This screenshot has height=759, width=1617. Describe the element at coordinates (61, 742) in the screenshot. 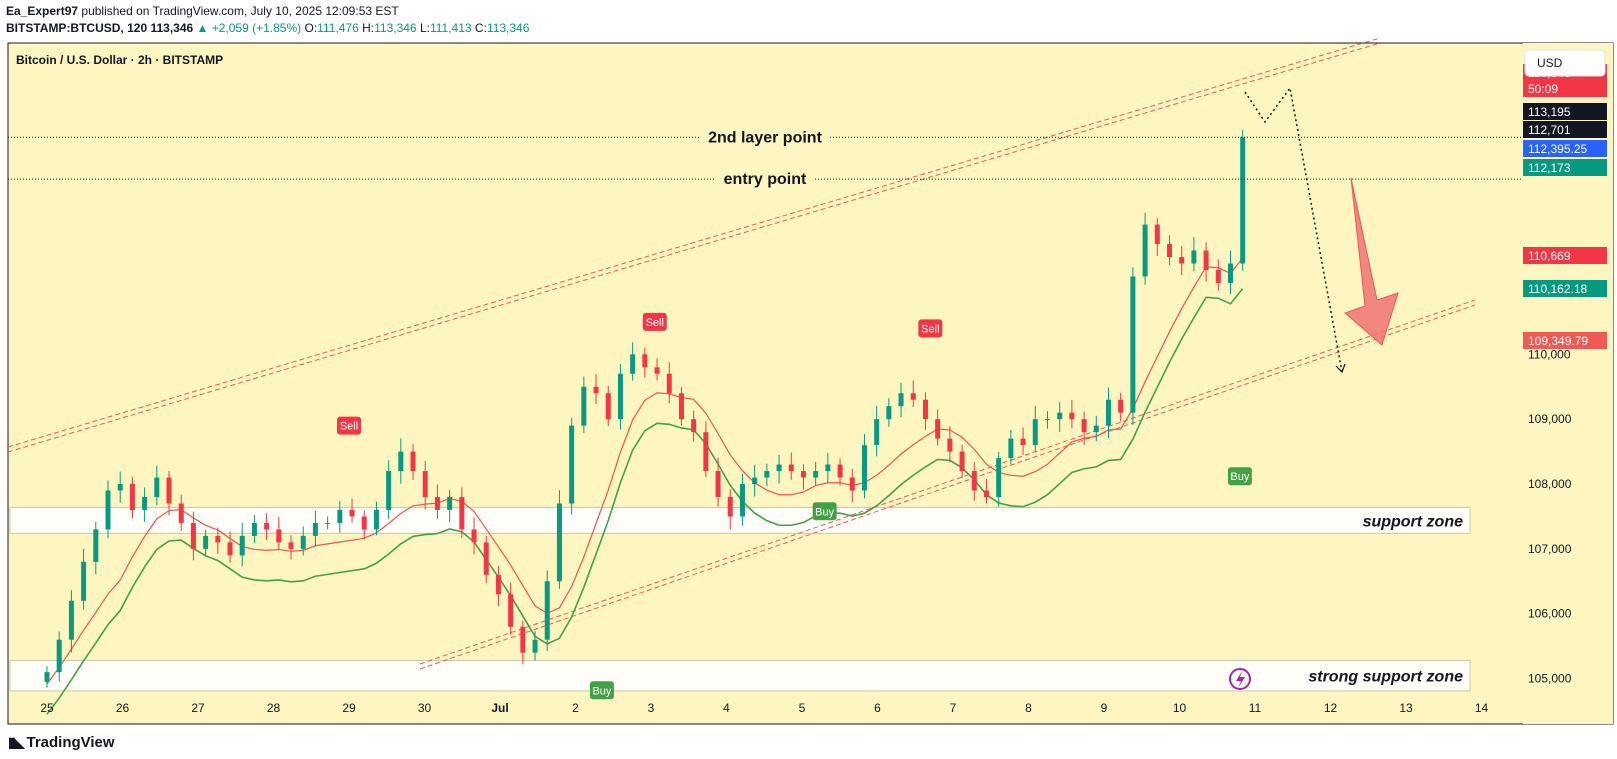

I see `tradingview-logo: ▮◣ TradingView` at that location.